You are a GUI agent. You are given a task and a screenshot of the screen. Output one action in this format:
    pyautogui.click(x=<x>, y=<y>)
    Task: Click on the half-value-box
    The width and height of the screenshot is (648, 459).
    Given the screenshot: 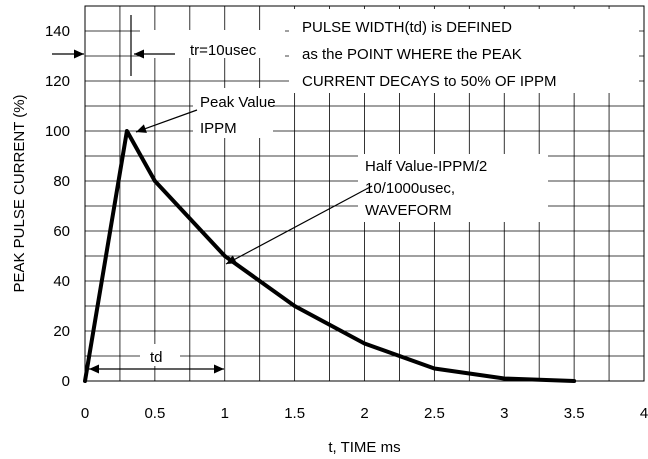 What is the action you would take?
    pyautogui.click(x=453, y=188)
    